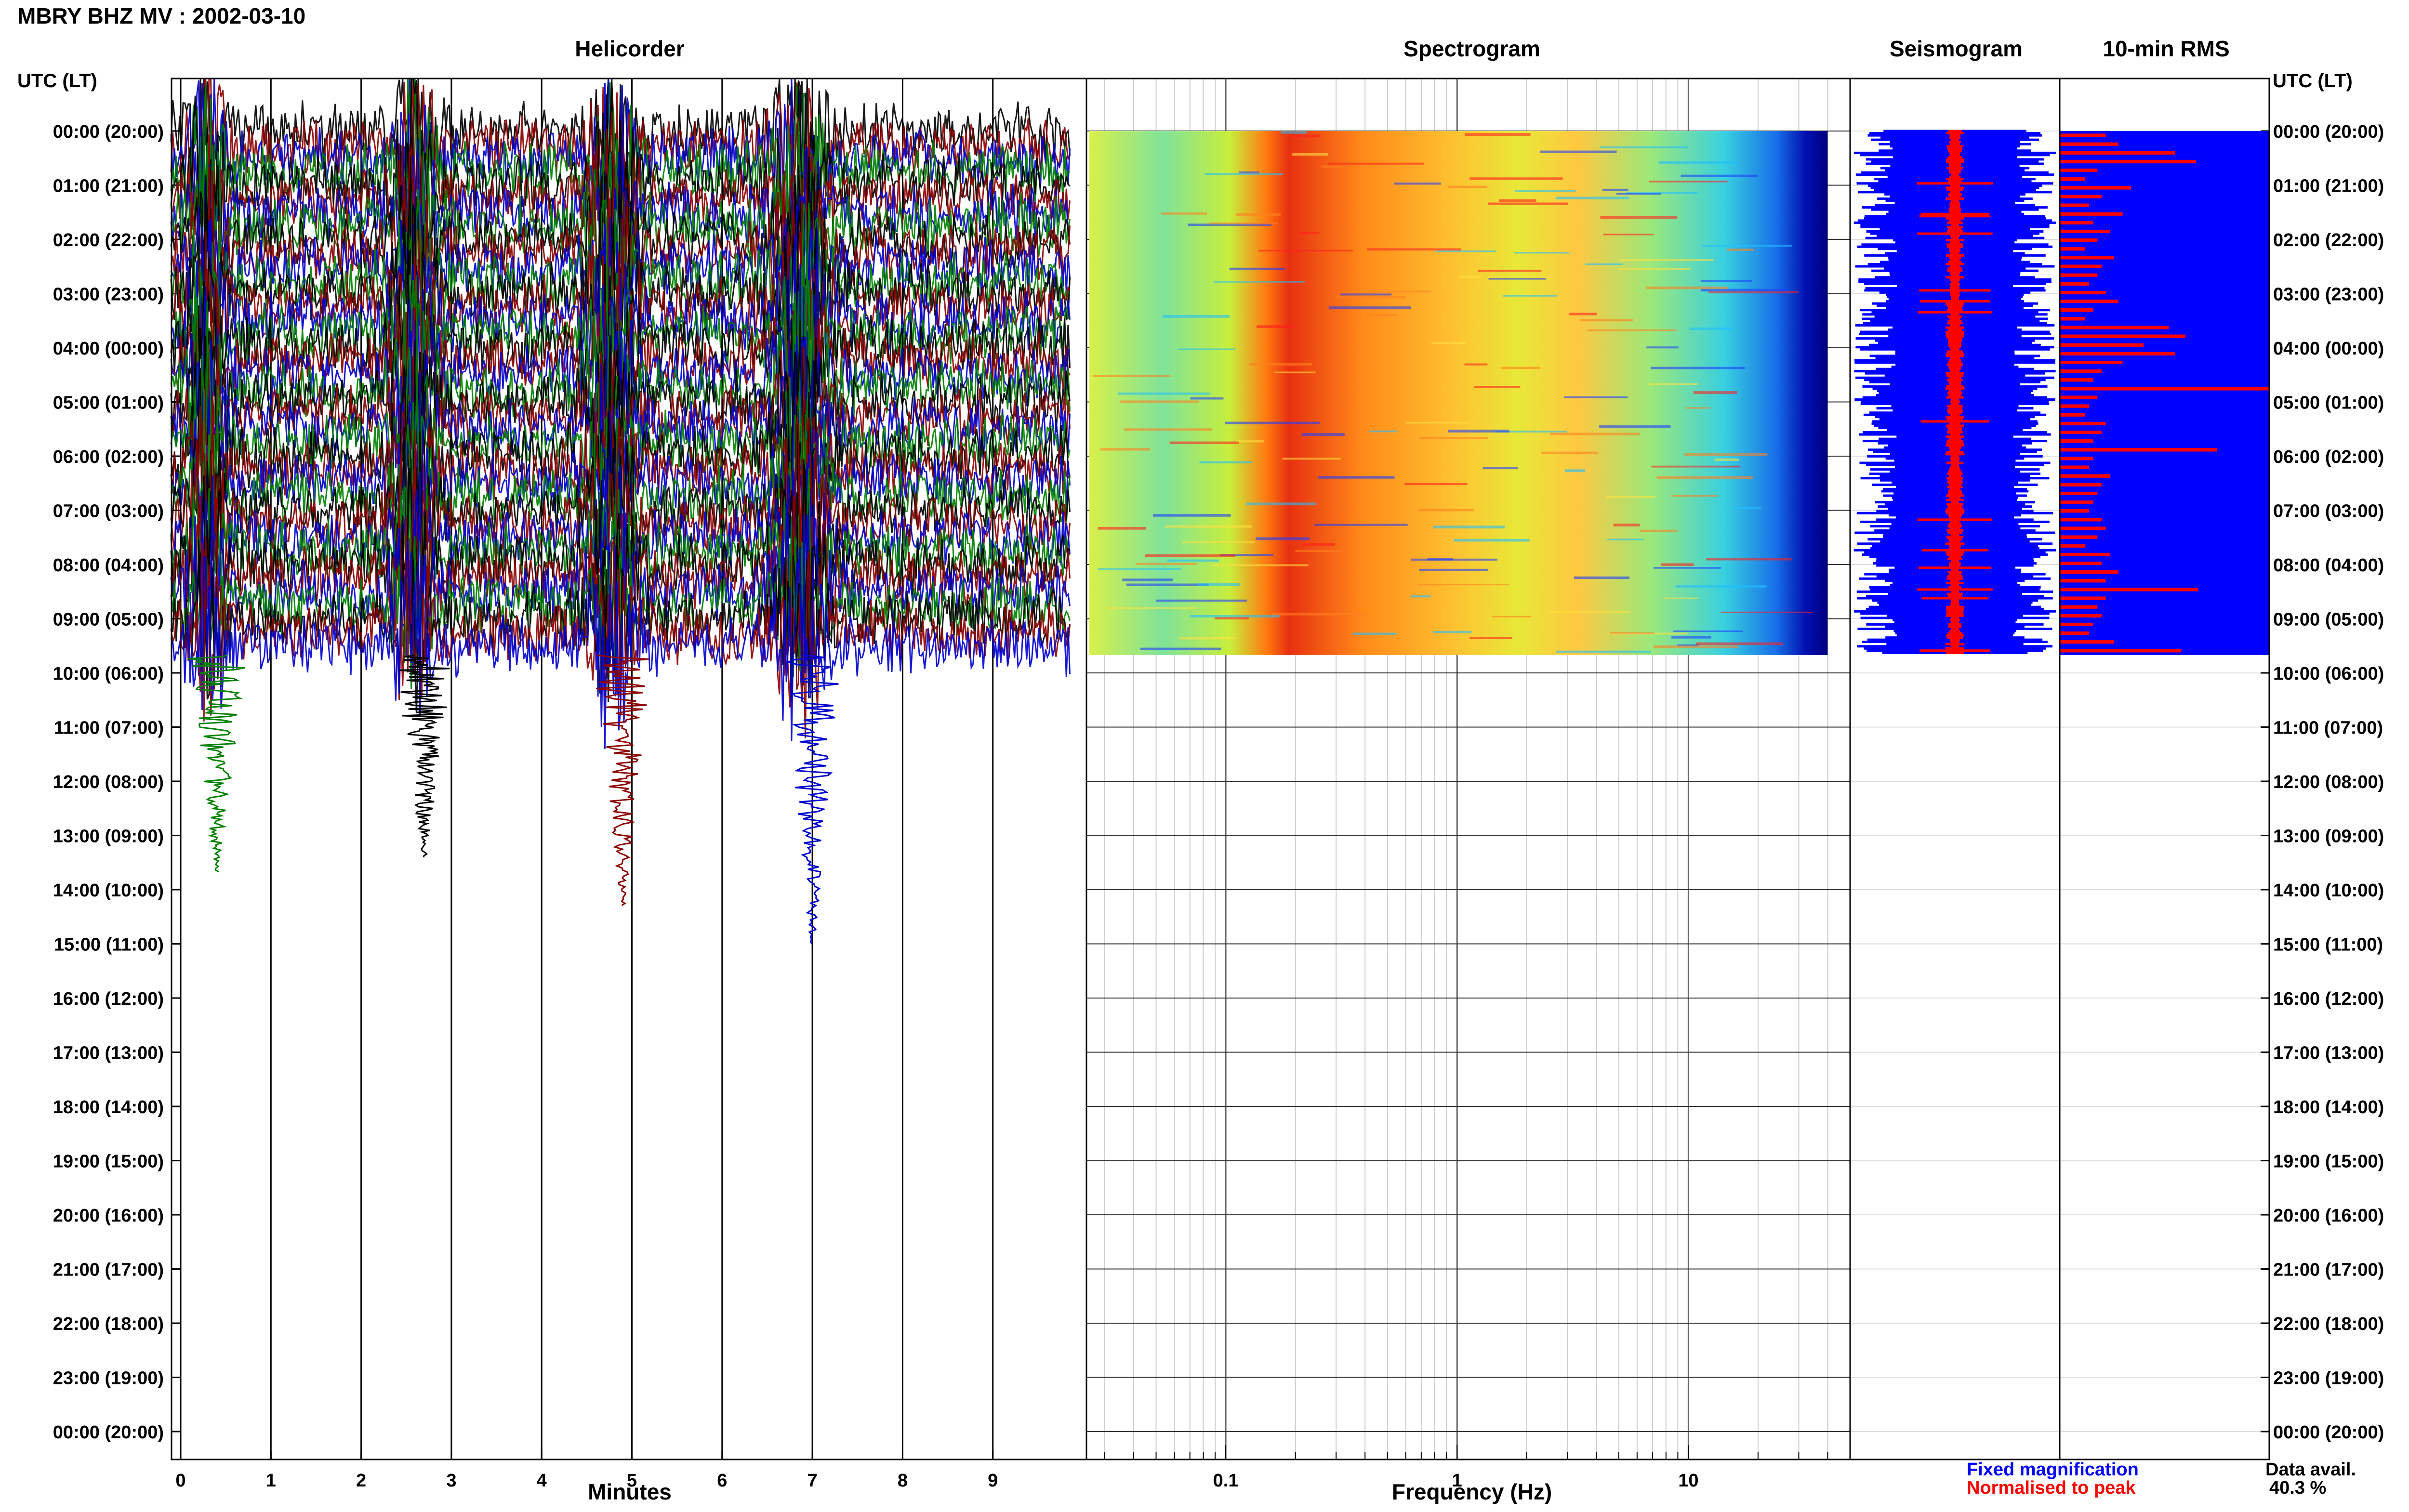 This screenshot has width=2409, height=1512. What do you see at coordinates (2310, 1469) in the screenshot?
I see `data-availability-label: Data avail.` at bounding box center [2310, 1469].